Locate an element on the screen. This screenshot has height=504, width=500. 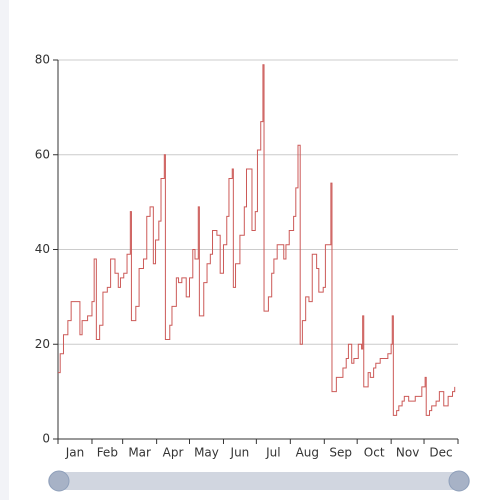
x-tick-label: Apr is located at coordinates (173, 453).